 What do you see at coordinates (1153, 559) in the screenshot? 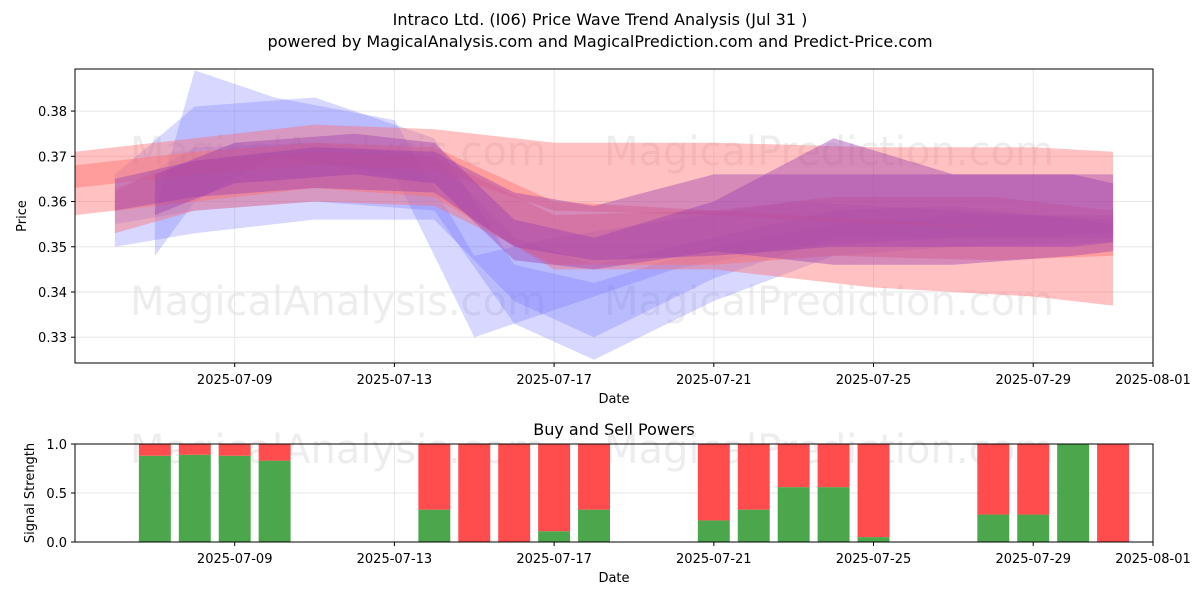
I see `signal-x-tick-label: 2025-08-01` at bounding box center [1153, 559].